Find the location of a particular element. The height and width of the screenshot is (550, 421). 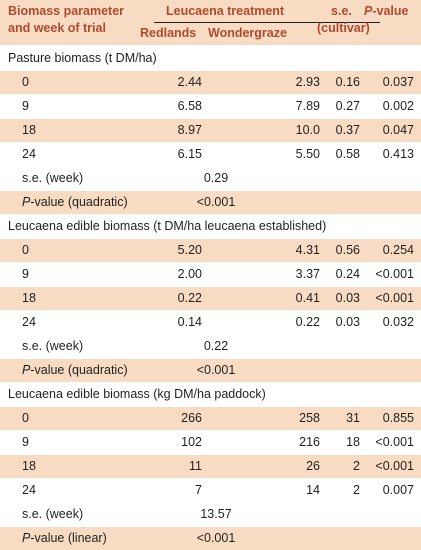

se-cultivar-cell: 0.58 is located at coordinates (347, 154).